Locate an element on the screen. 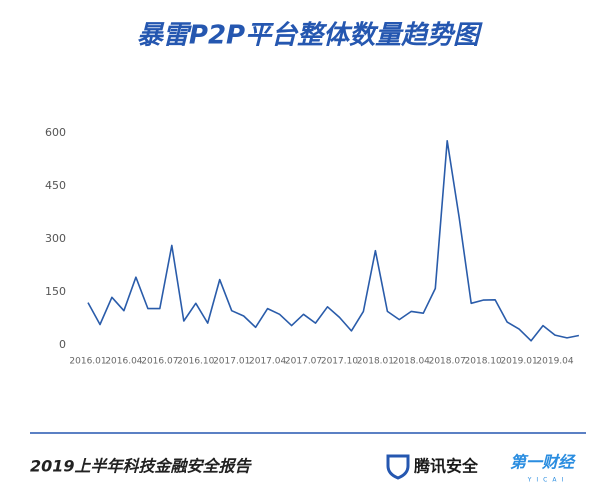 This screenshot has width=616, height=496. footer-brand1: 腾讯安全 is located at coordinates (446, 466).